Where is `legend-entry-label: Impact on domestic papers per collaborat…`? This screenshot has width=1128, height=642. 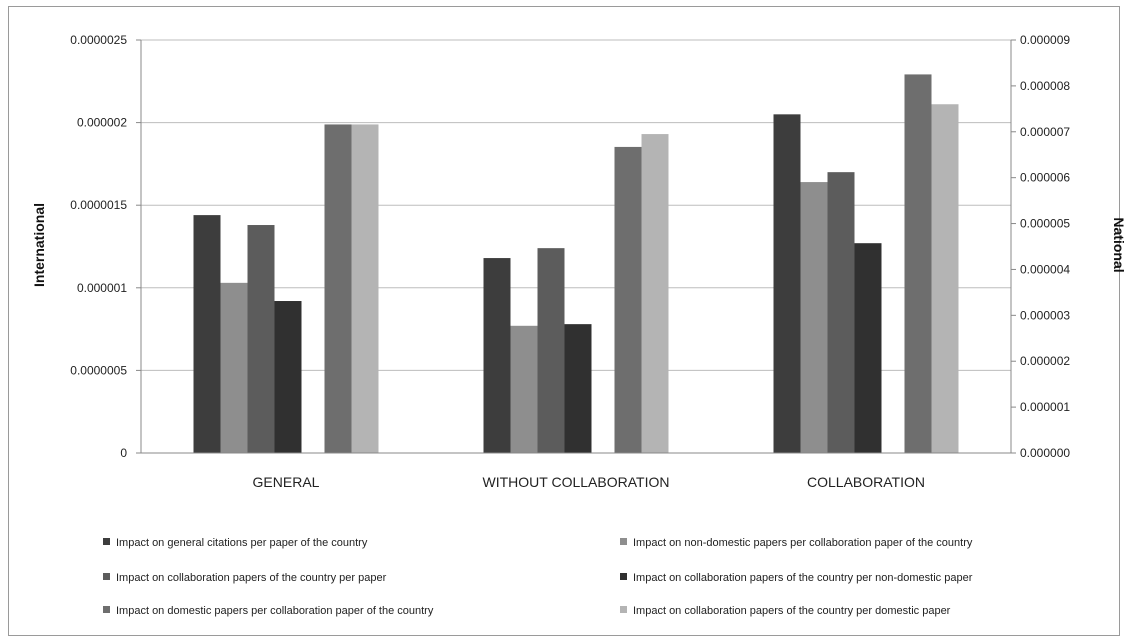
legend-entry-label: Impact on domestic papers per collaborat… is located at coordinates (275, 611).